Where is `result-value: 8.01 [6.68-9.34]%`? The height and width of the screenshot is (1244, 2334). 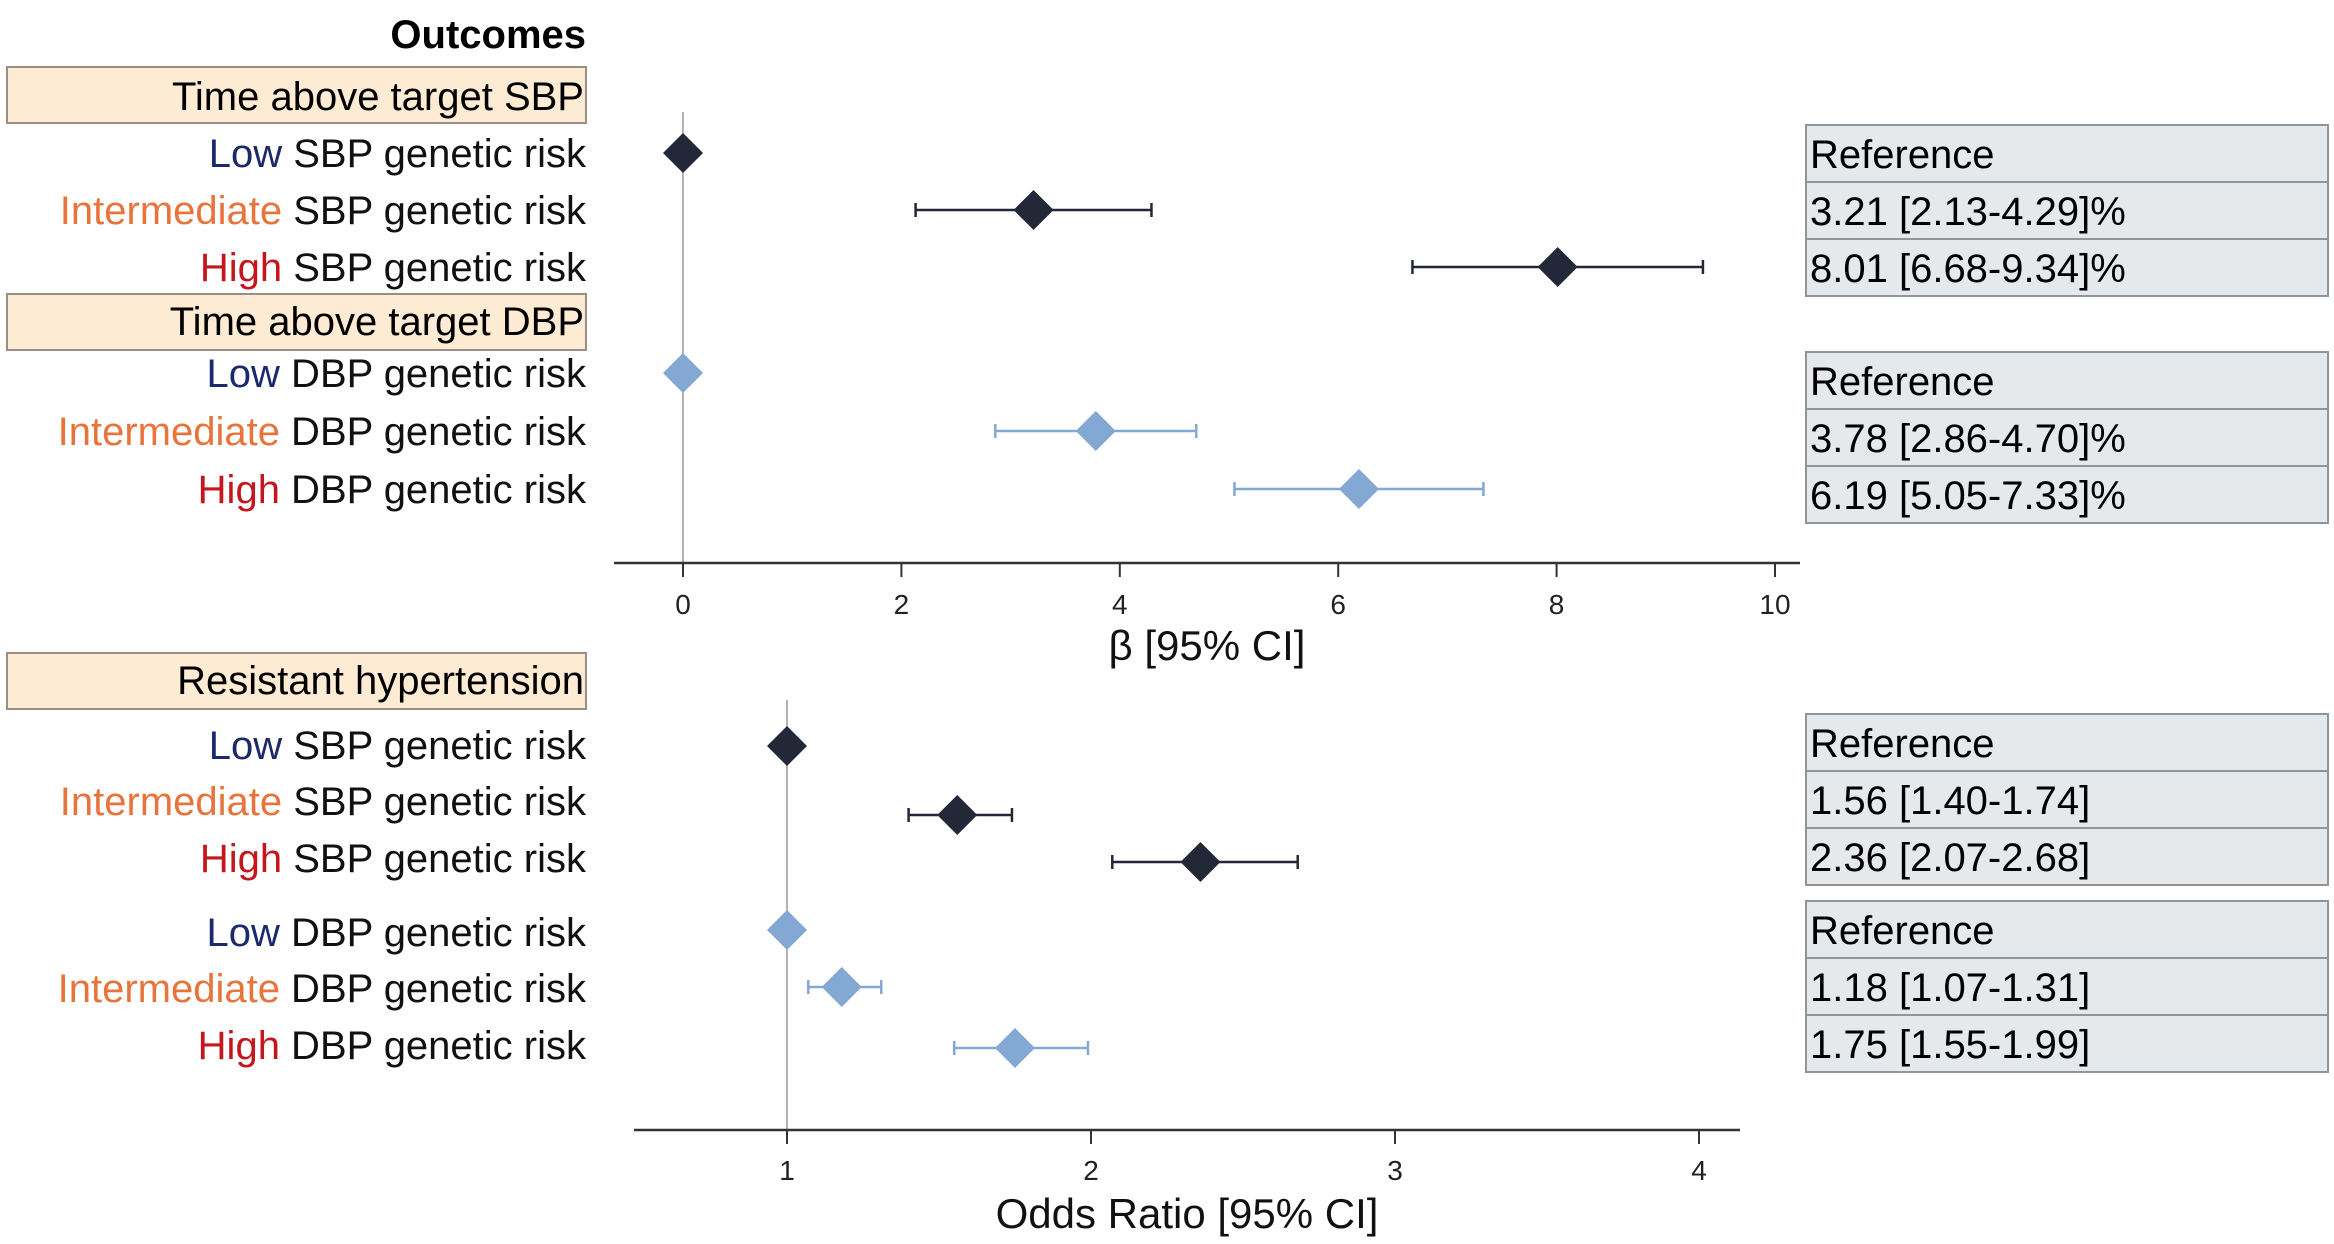
result-value: 8.01 [6.68-9.34]% is located at coordinates (1968, 269).